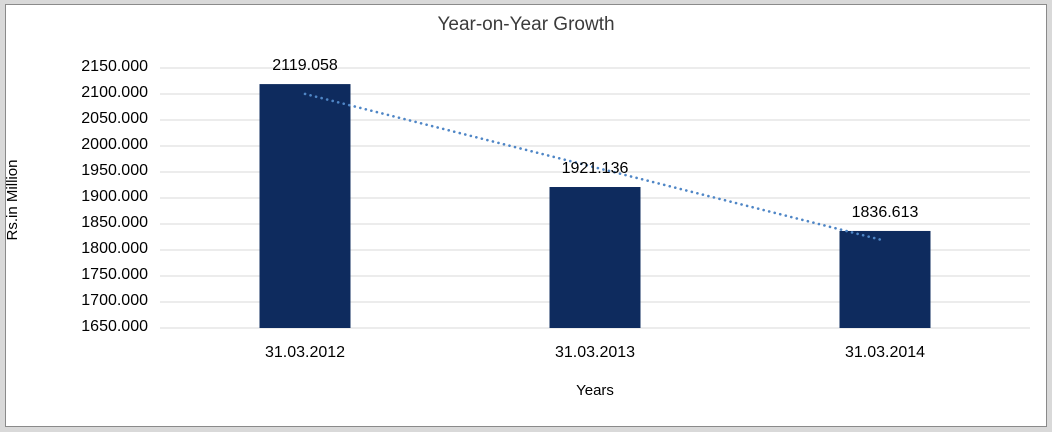 This screenshot has height=432, width=1052. What do you see at coordinates (526, 24) in the screenshot?
I see `chart-title: Year-on-Year Growth` at bounding box center [526, 24].